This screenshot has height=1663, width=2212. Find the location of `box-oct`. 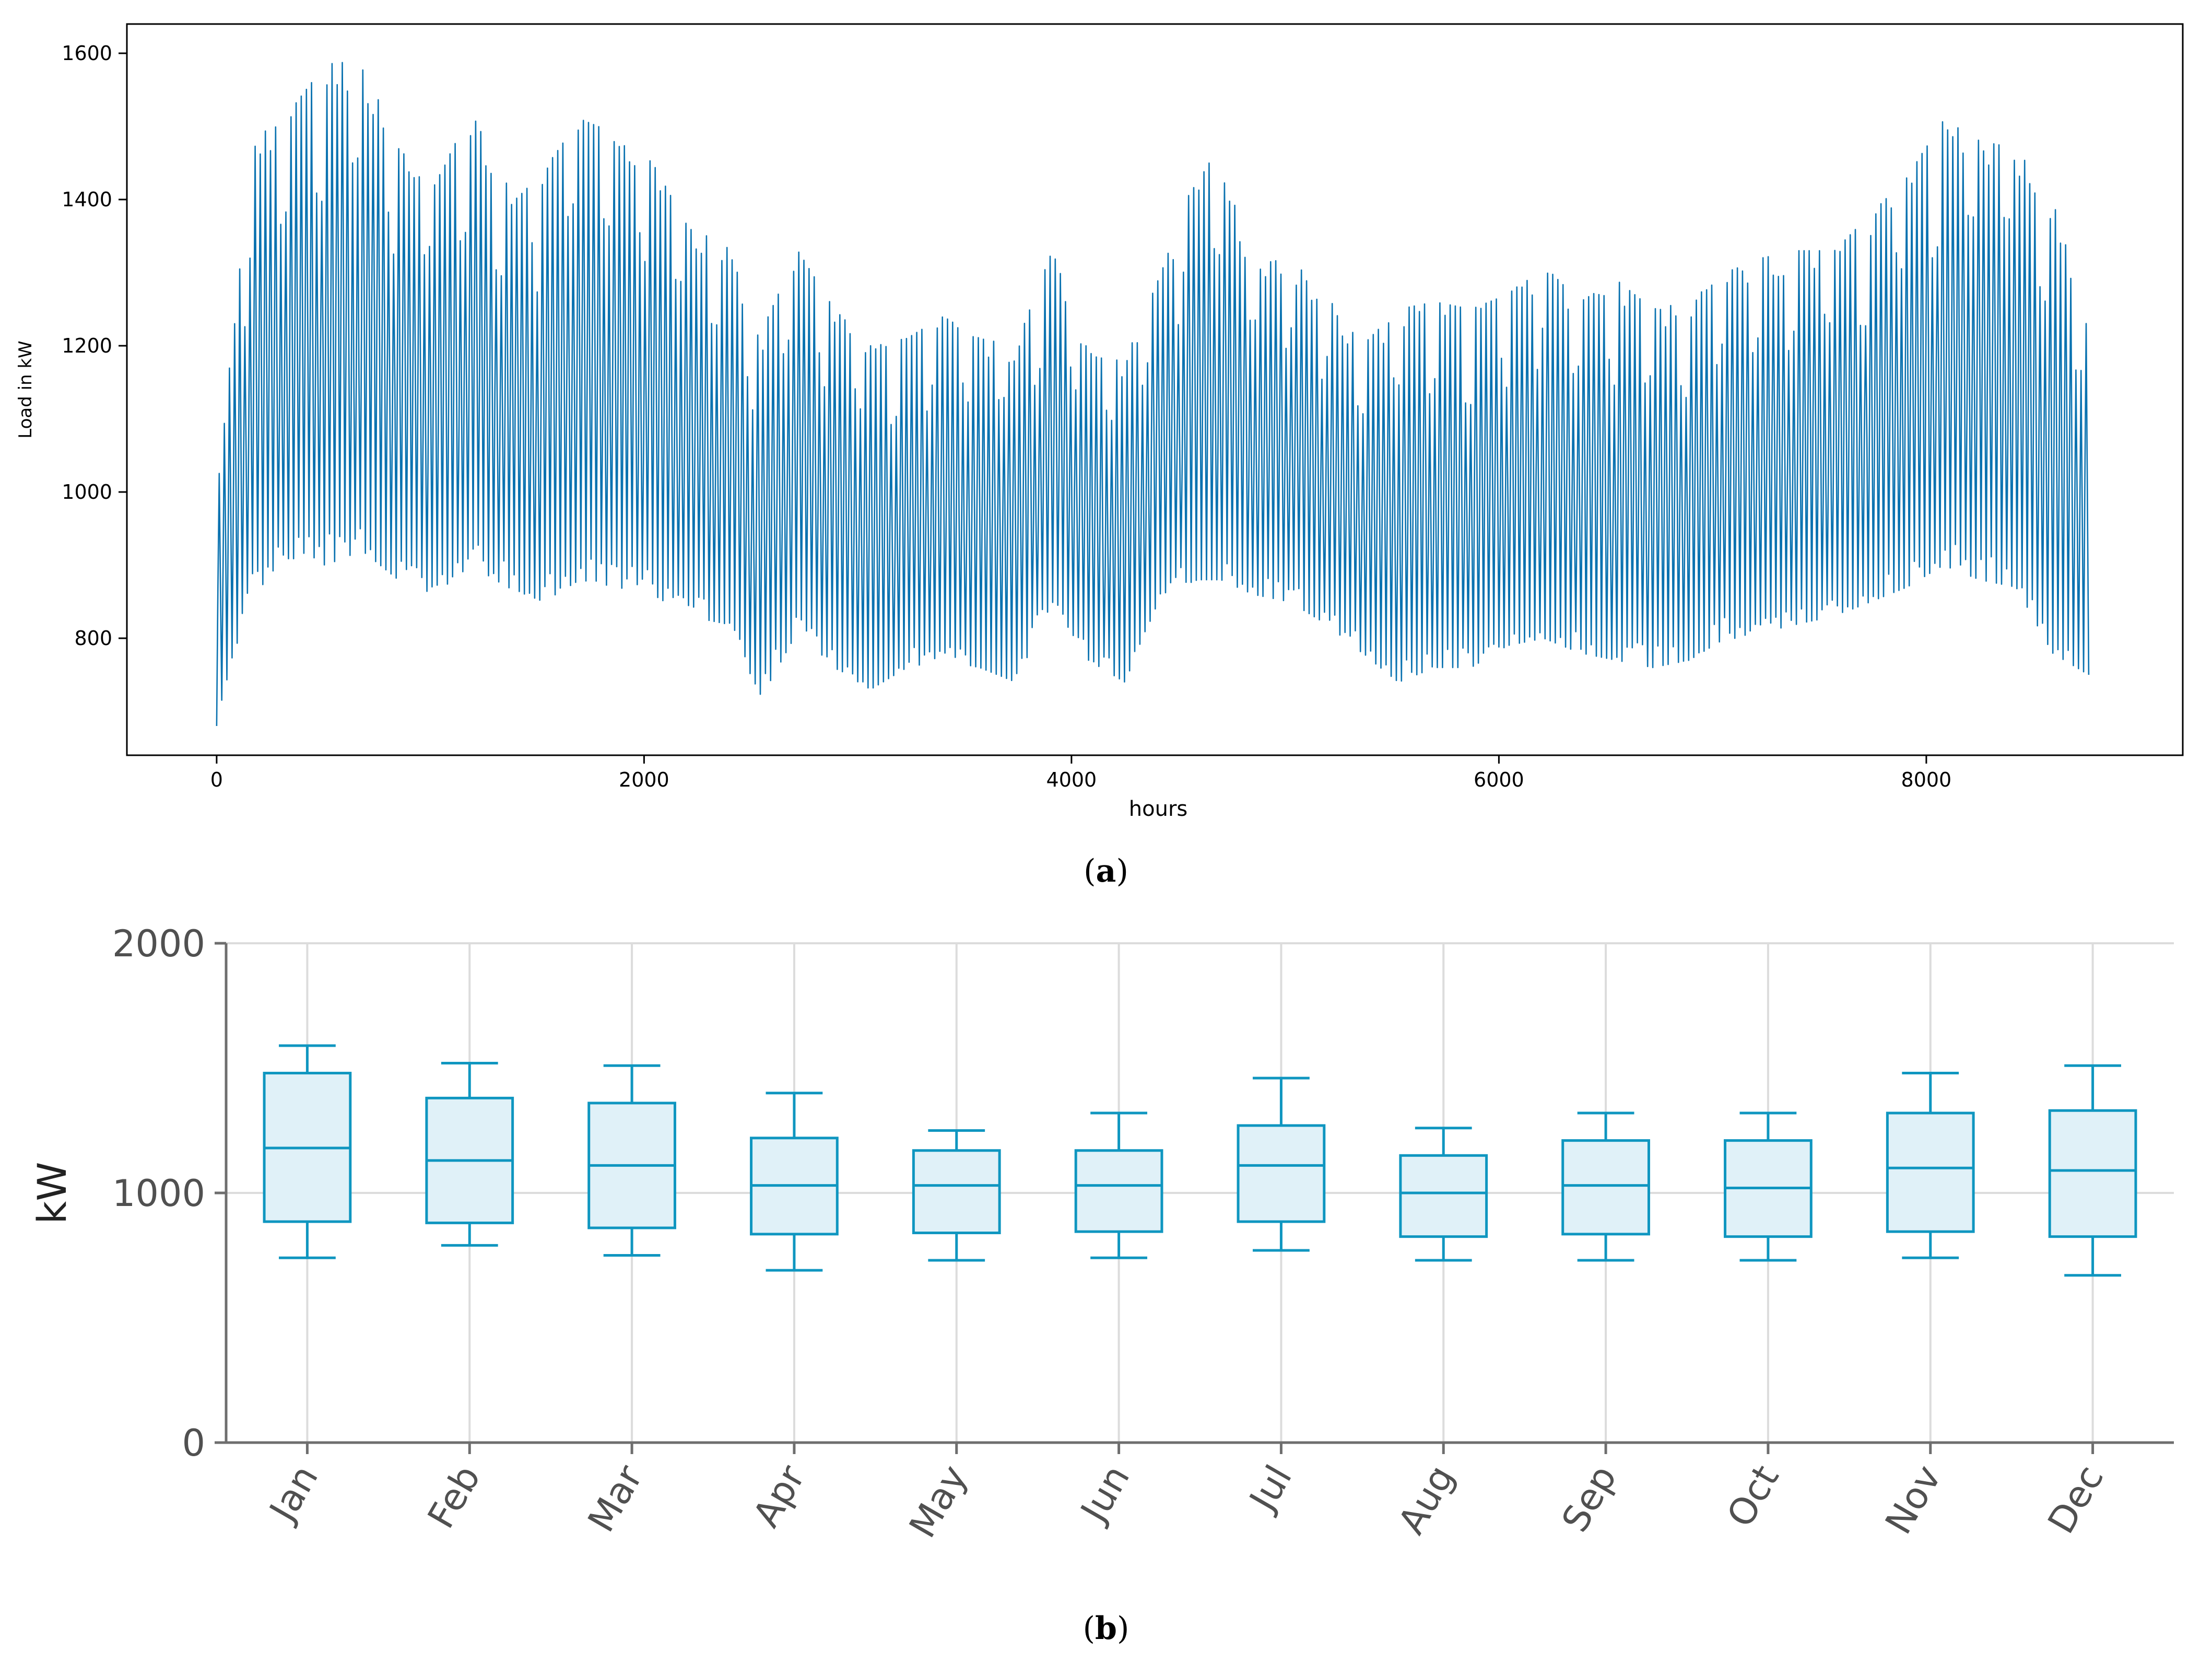

box-oct is located at coordinates (1768, 1186).